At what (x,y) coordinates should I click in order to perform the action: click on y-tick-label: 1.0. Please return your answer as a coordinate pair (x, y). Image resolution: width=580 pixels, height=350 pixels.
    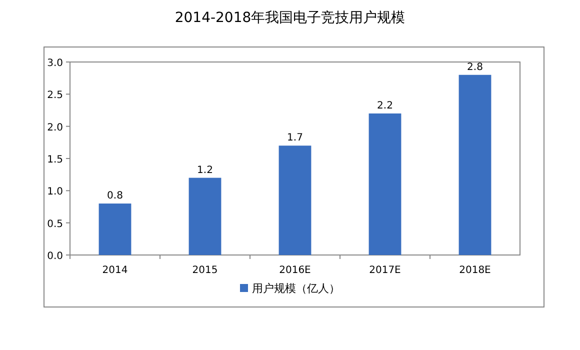
    Looking at the image, I should click on (55, 192).